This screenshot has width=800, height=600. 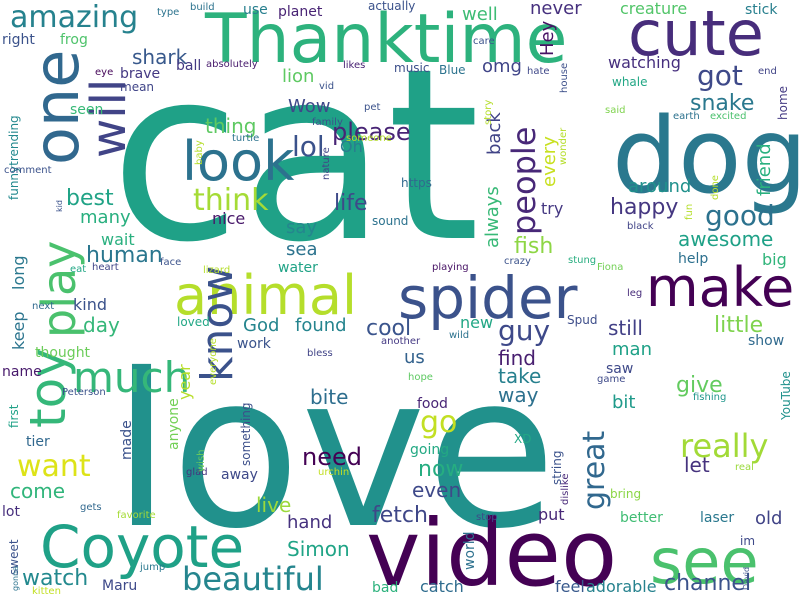 What do you see at coordinates (459, 335) in the screenshot?
I see `word-wild: wild` at bounding box center [459, 335].